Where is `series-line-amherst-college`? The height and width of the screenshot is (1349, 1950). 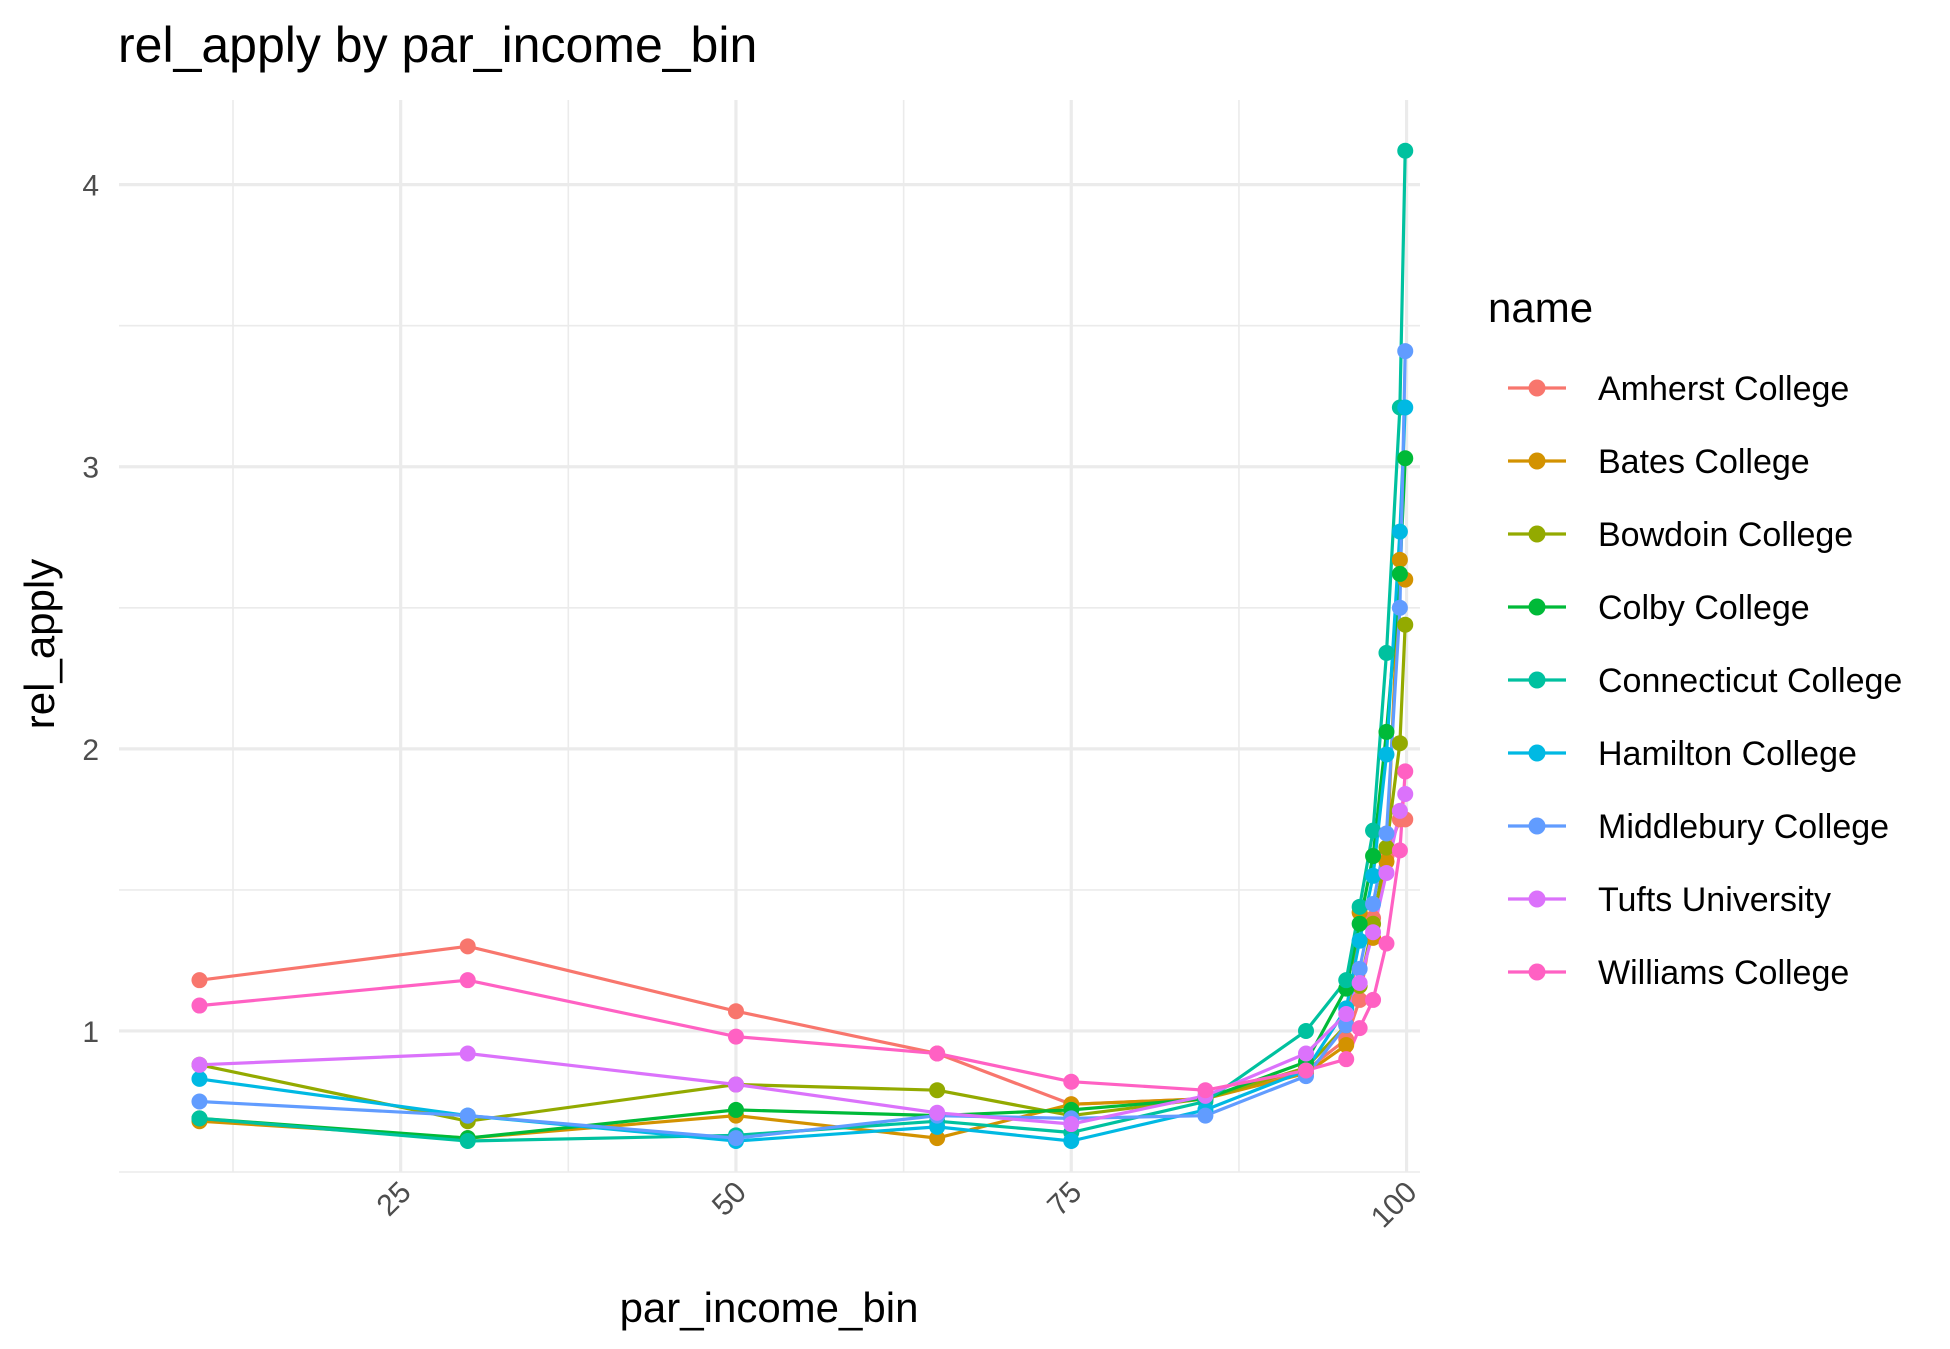
series-line-amherst-college is located at coordinates (802, 961).